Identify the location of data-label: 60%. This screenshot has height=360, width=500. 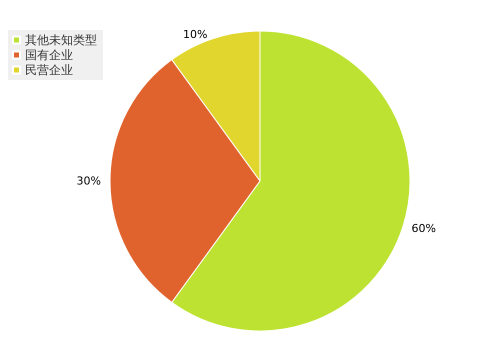
(423, 229).